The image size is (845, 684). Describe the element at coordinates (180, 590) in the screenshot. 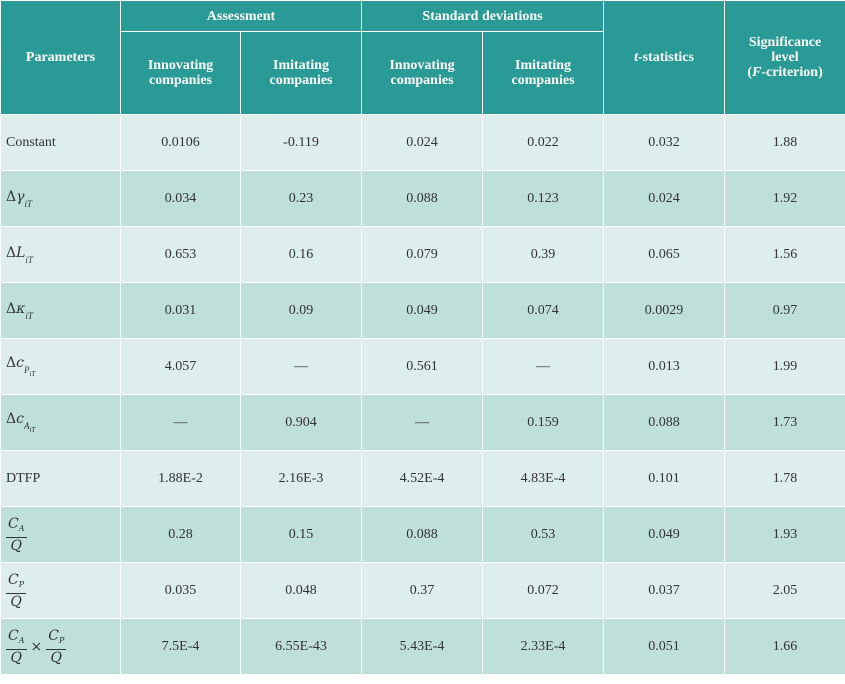

I see `value-cell: 0.035` at that location.